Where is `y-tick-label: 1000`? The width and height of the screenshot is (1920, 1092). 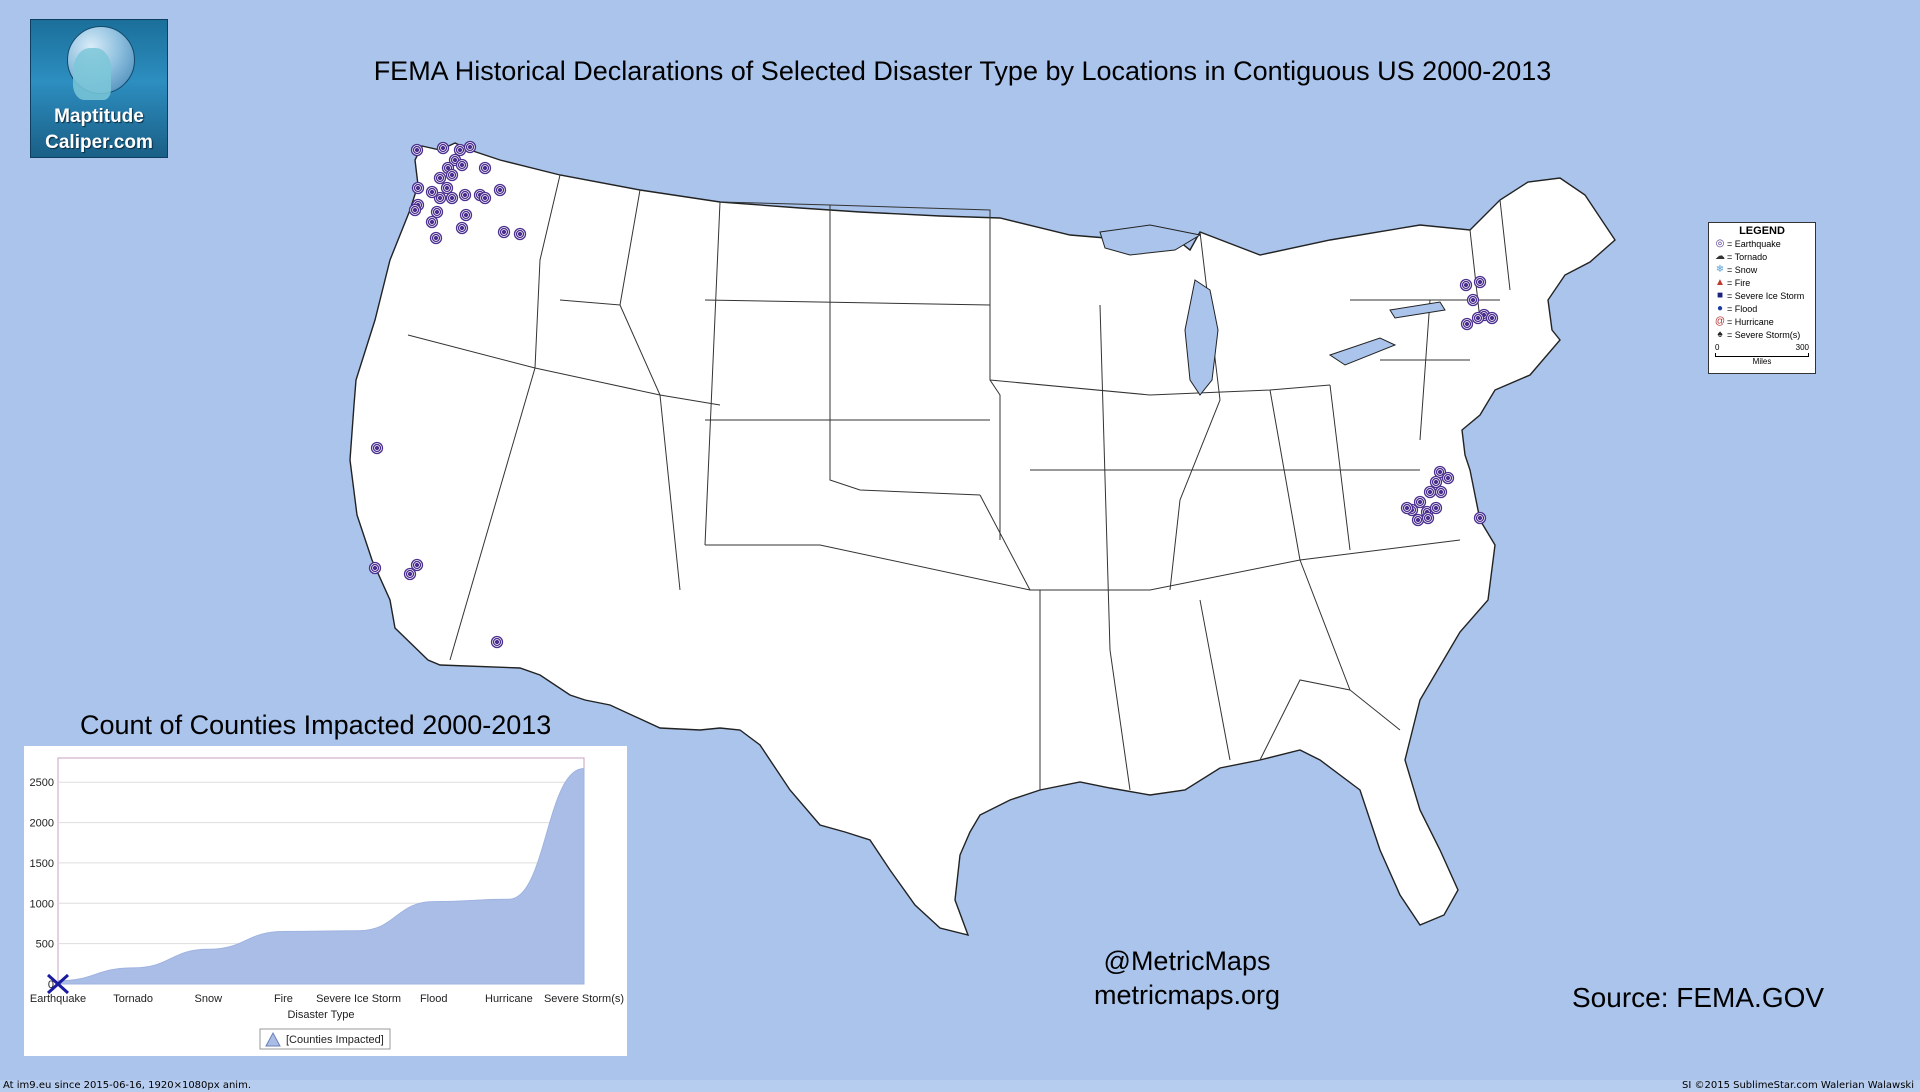 y-tick-label: 1000 is located at coordinates (42, 904).